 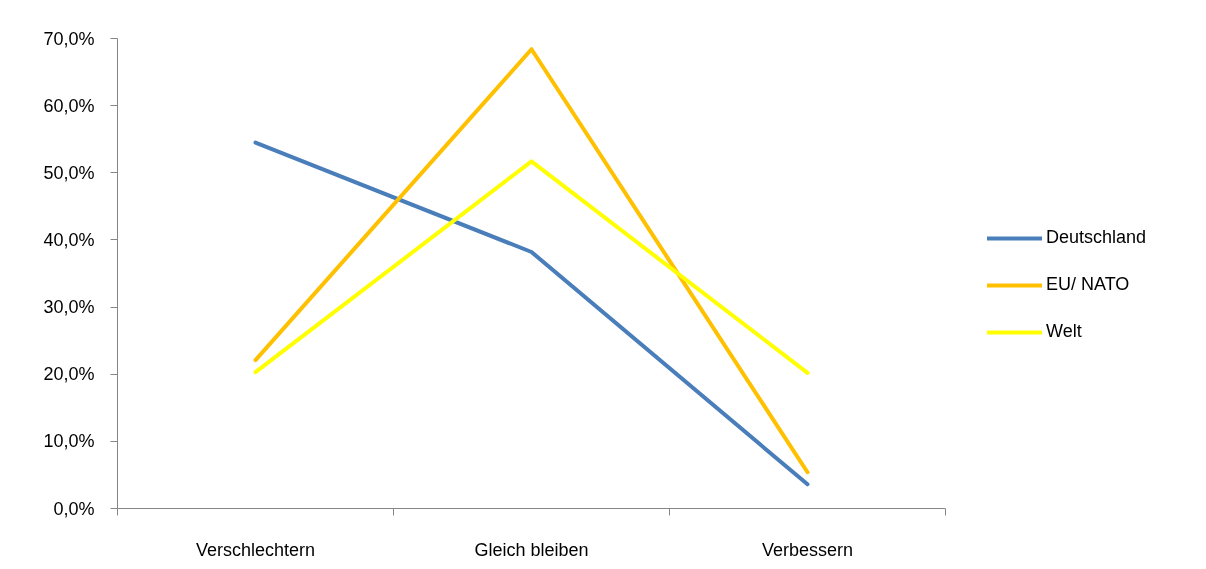 I want to click on y-tick-label: 30,0%, so click(x=69, y=307).